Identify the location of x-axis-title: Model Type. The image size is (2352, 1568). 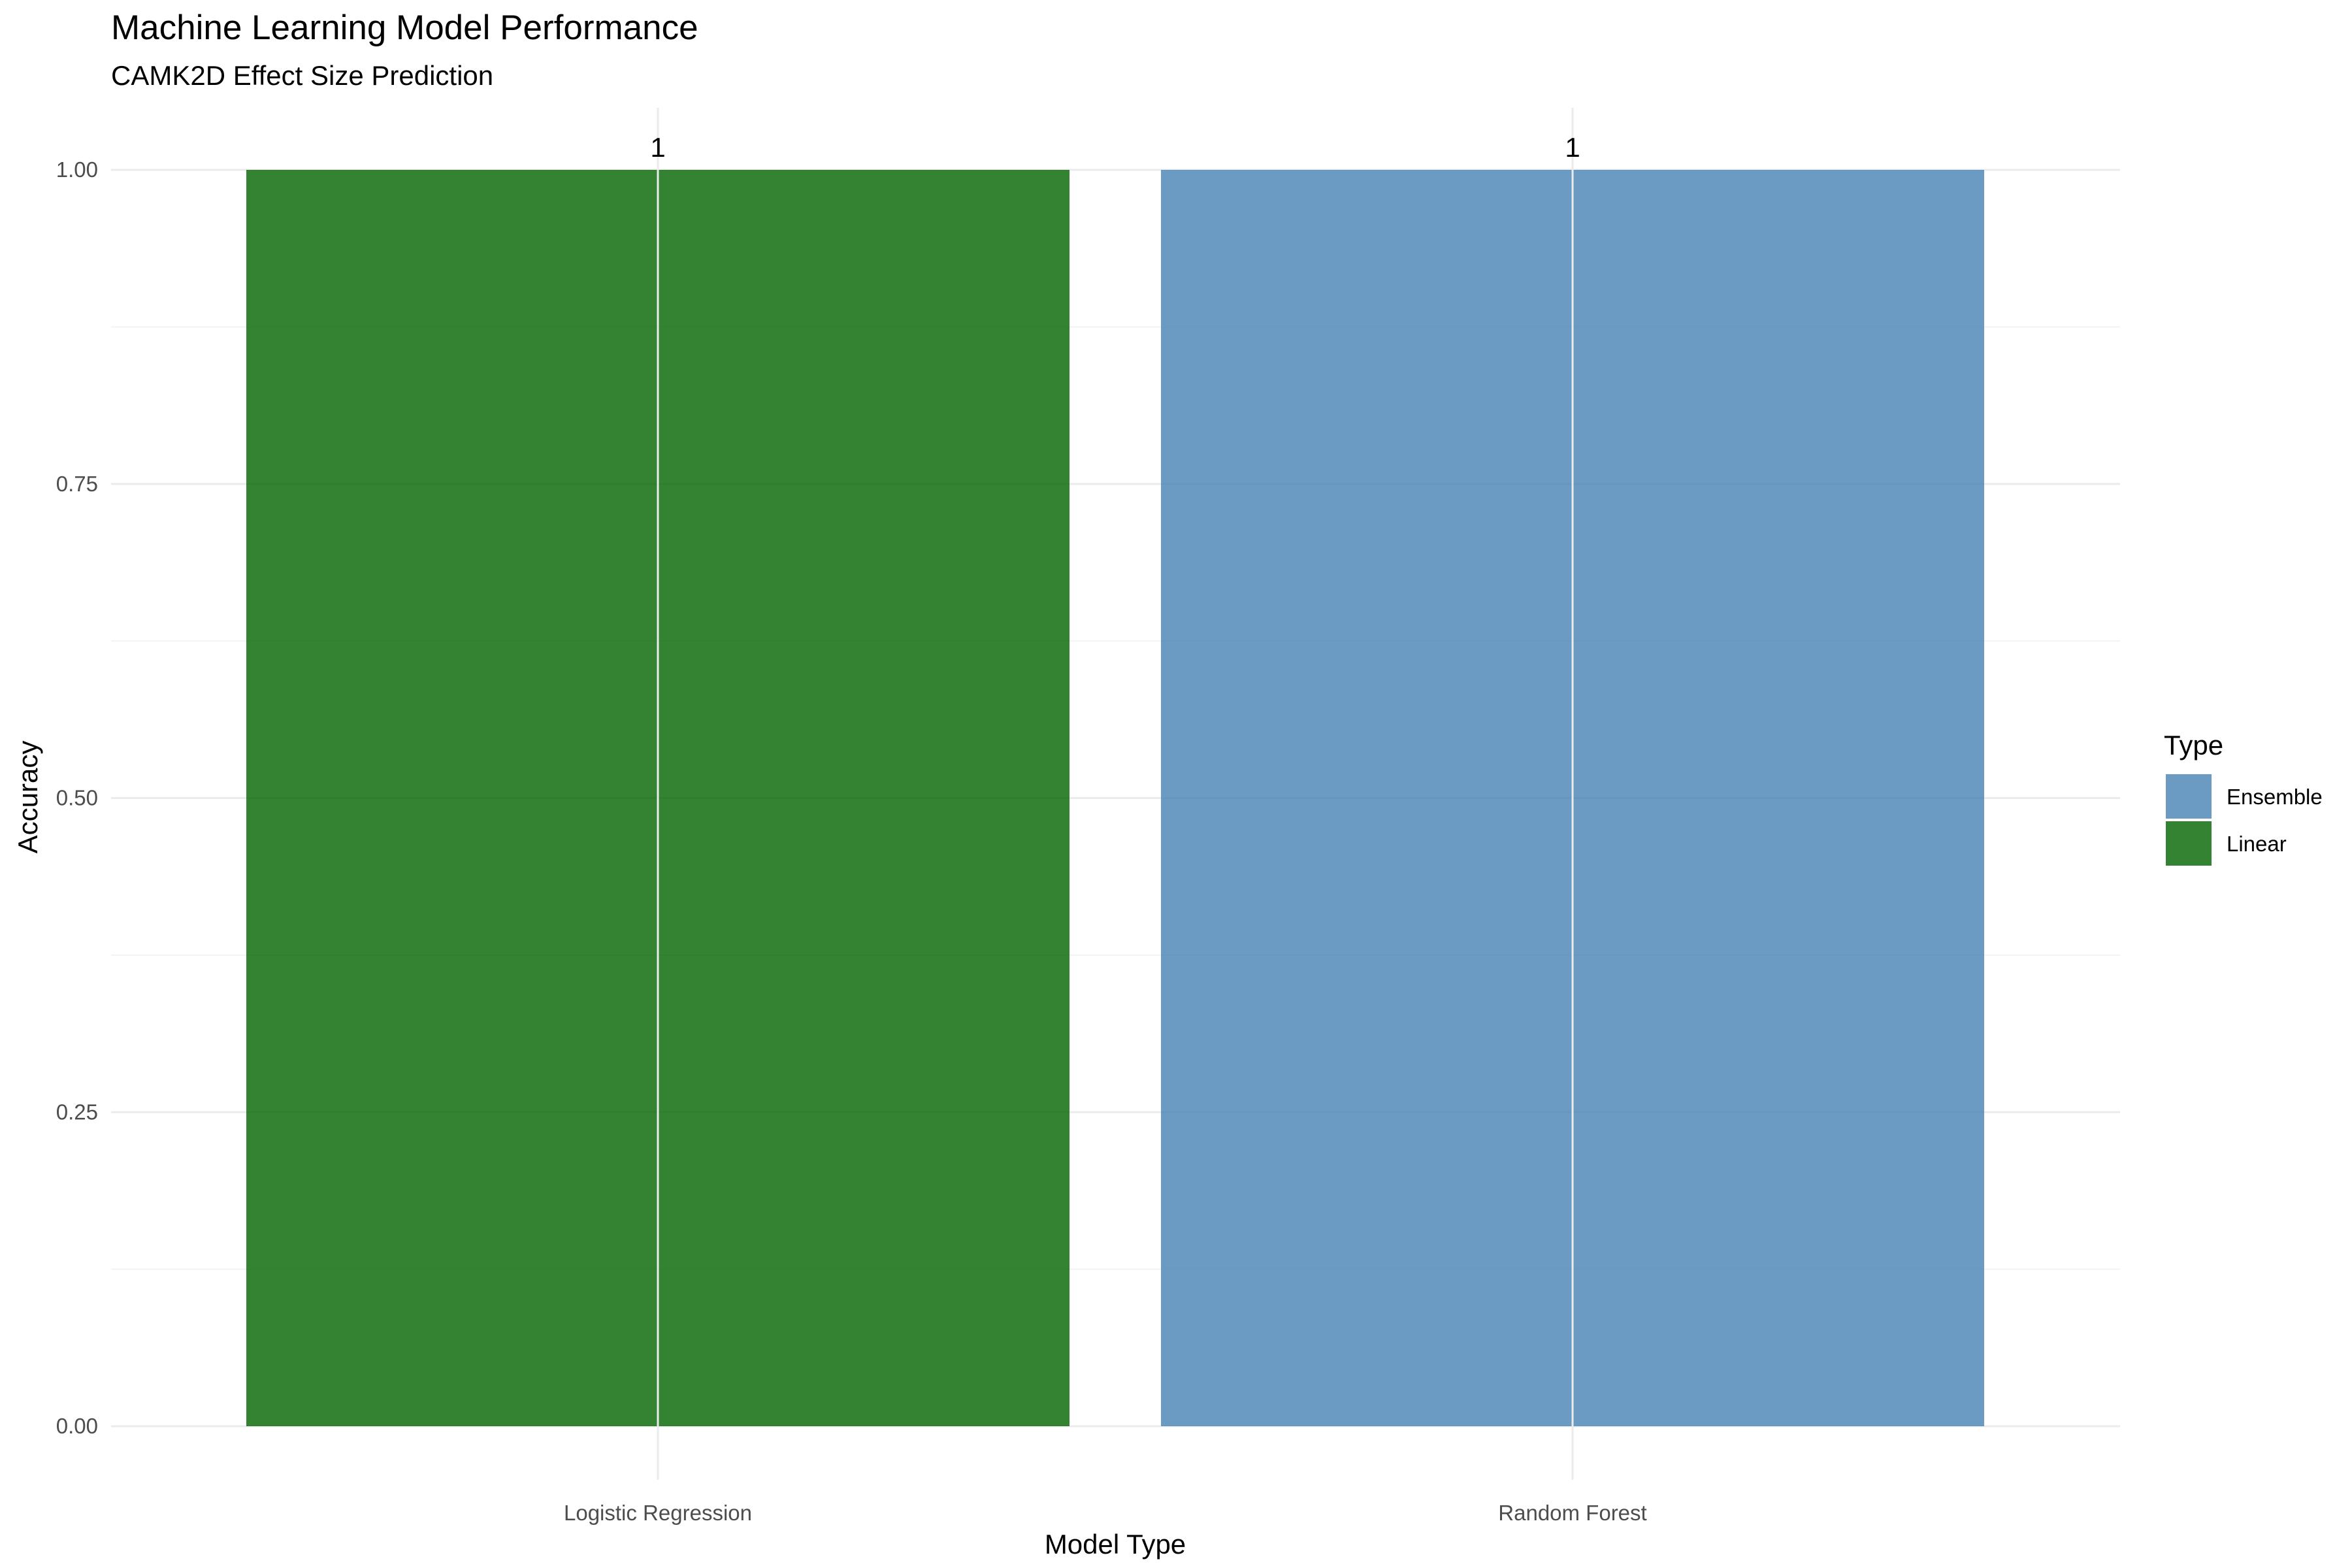
(1115, 1544).